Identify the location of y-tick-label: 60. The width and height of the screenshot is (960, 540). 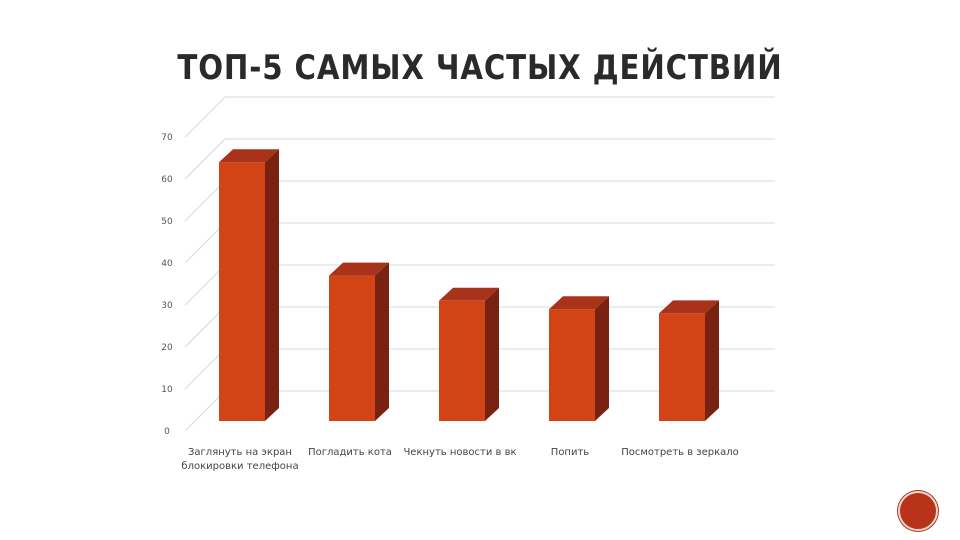
(167, 180).